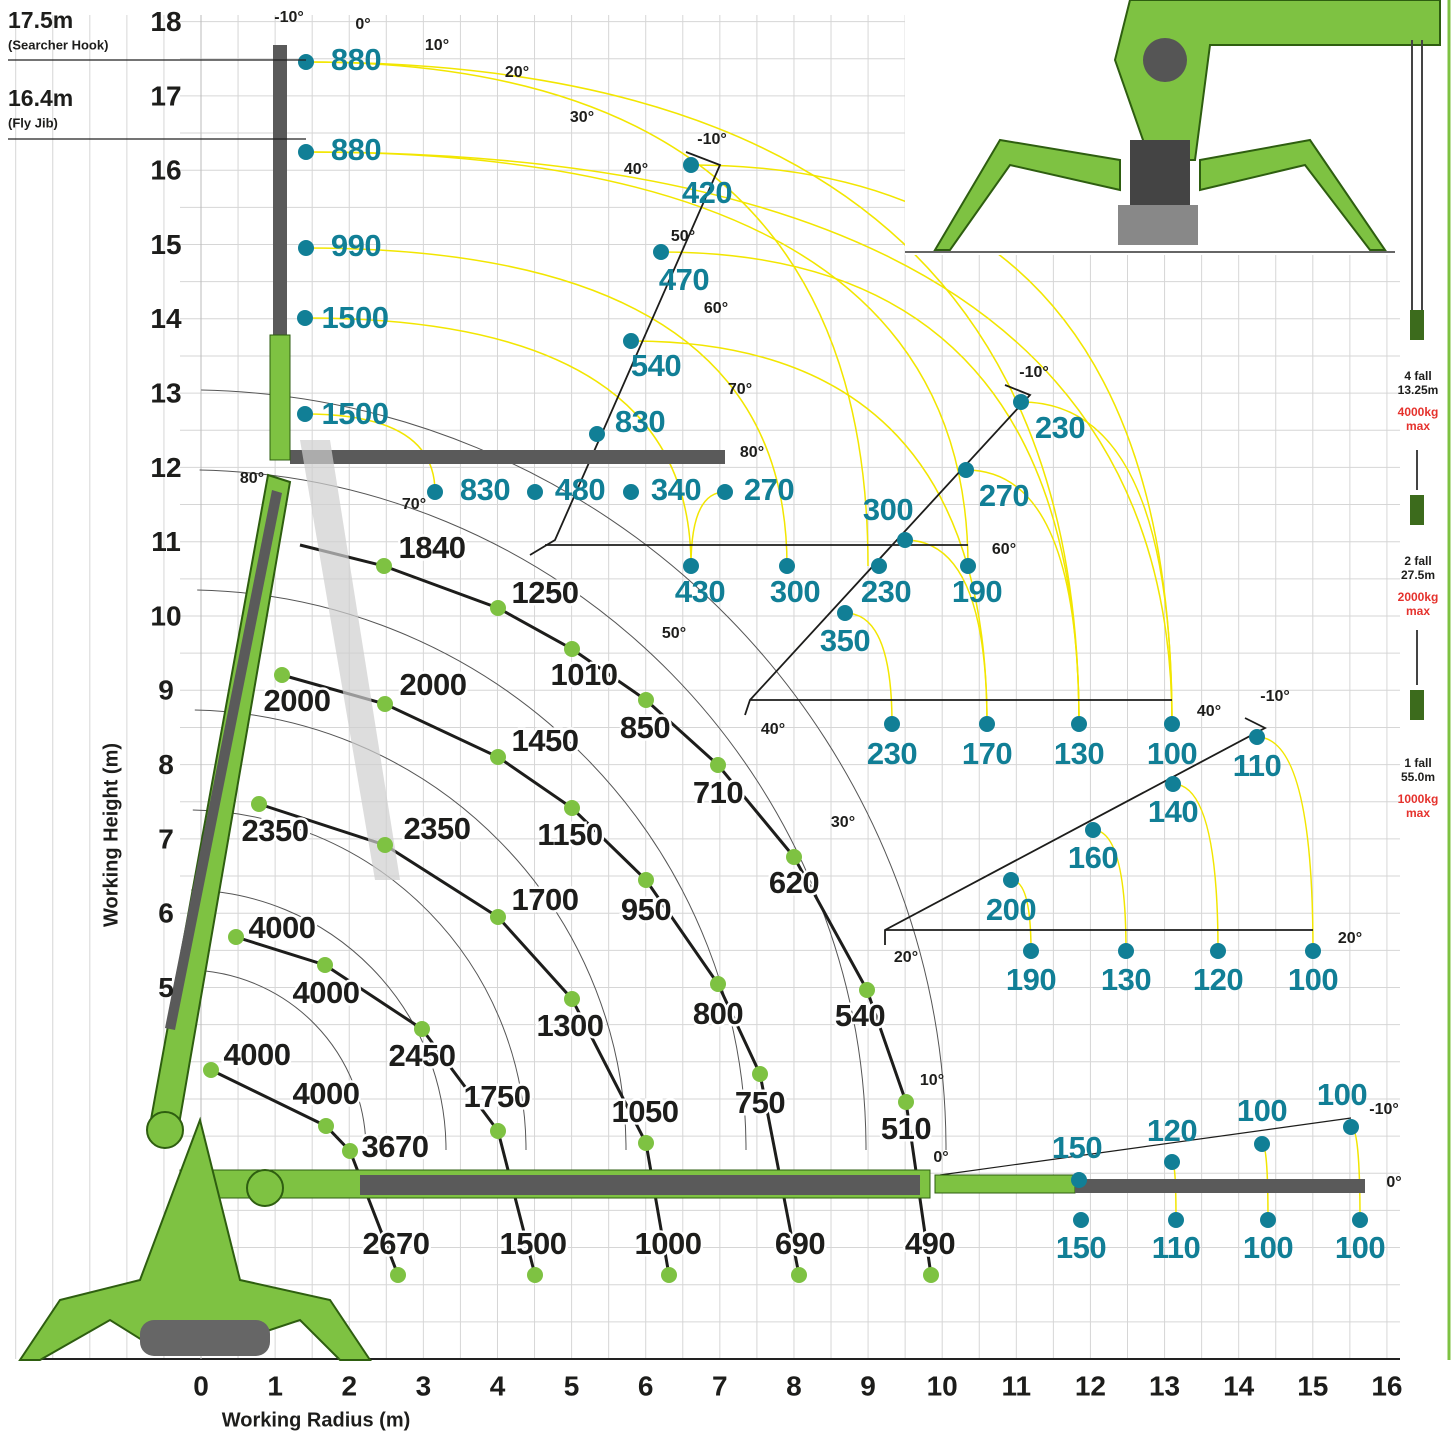 Image resolution: width=1452 pixels, height=1435 pixels. What do you see at coordinates (906, 957) in the screenshot?
I see `angle-label: 20°` at bounding box center [906, 957].